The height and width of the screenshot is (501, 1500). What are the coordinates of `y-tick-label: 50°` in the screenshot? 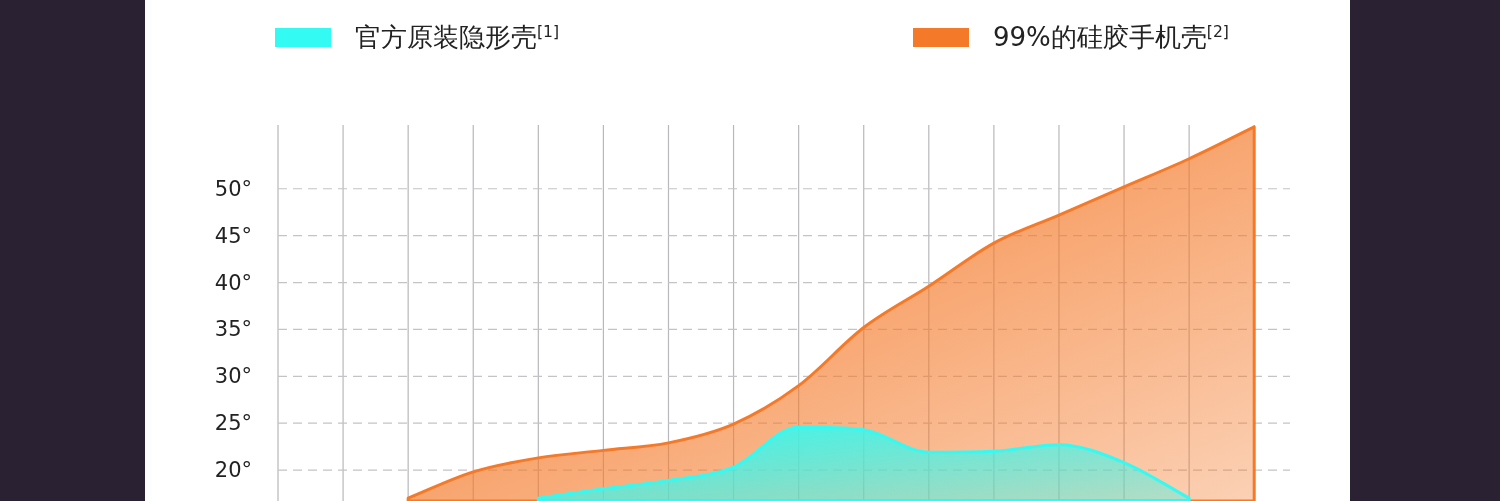 It's located at (233, 188).